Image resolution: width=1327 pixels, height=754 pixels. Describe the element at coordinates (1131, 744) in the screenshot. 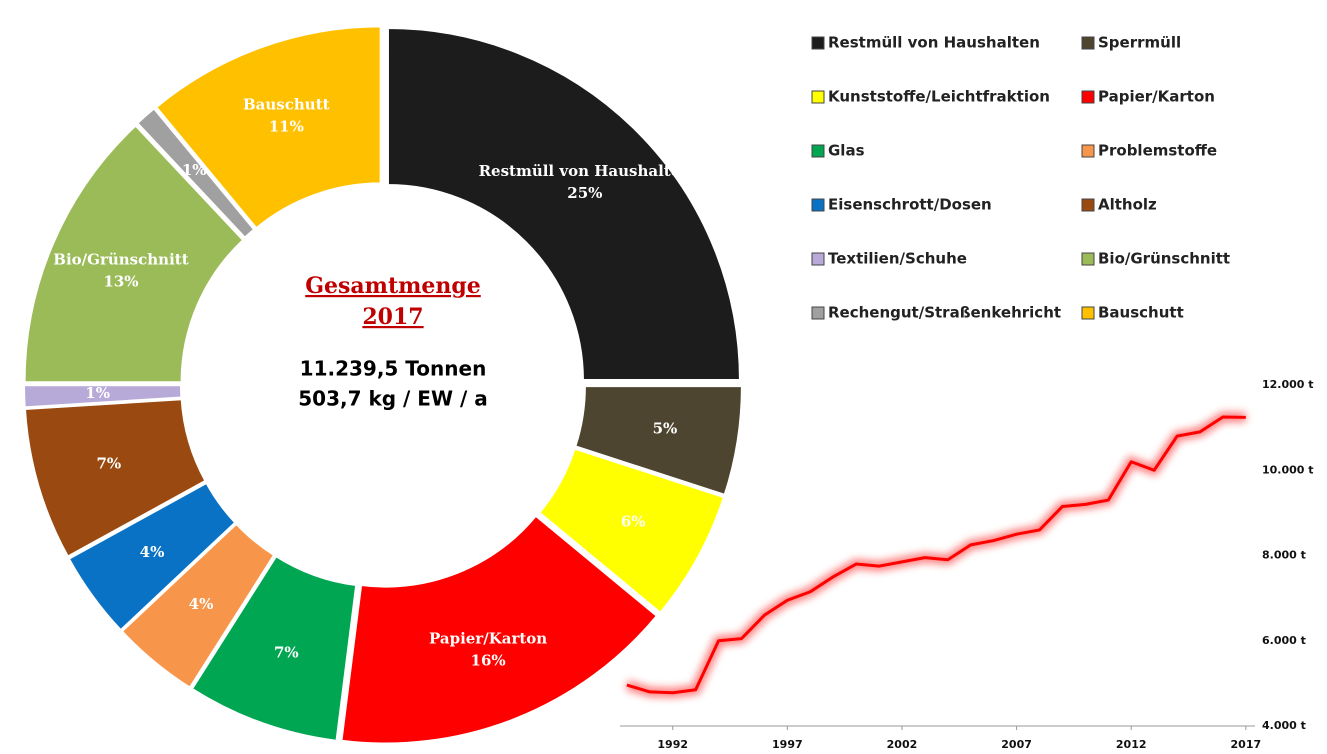

I see `x-tick-label: 2012` at that location.